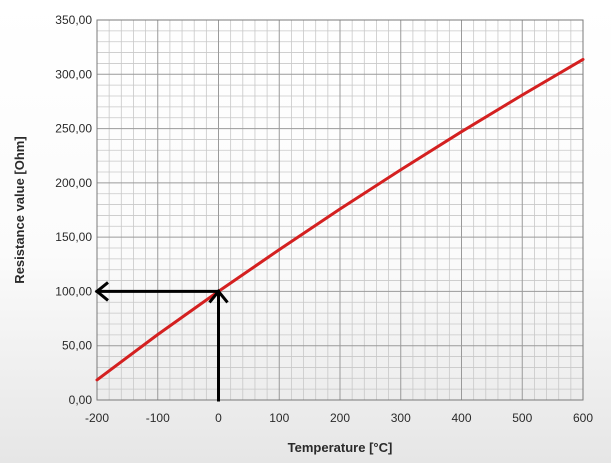 Image resolution: width=611 pixels, height=463 pixels. What do you see at coordinates (401, 418) in the screenshot?
I see `x-tick-label: 300` at bounding box center [401, 418].